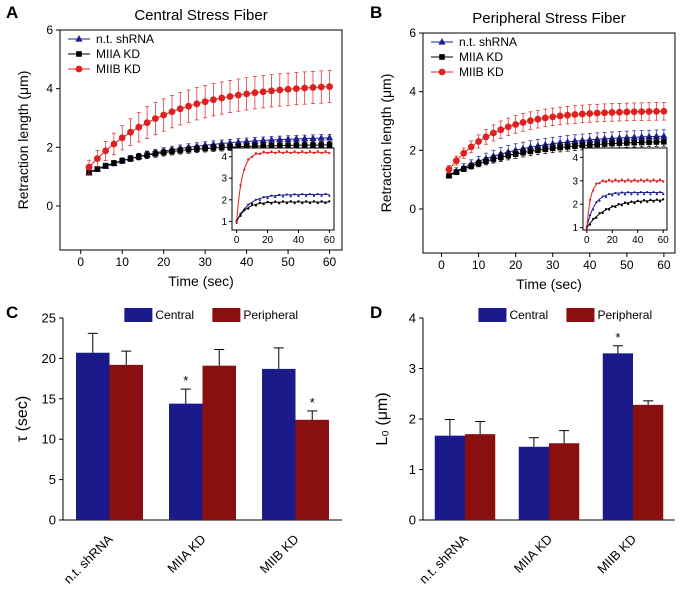 The image size is (685, 589). Describe the element at coordinates (164, 262) in the screenshot. I see `x-tick-label: 20` at that location.